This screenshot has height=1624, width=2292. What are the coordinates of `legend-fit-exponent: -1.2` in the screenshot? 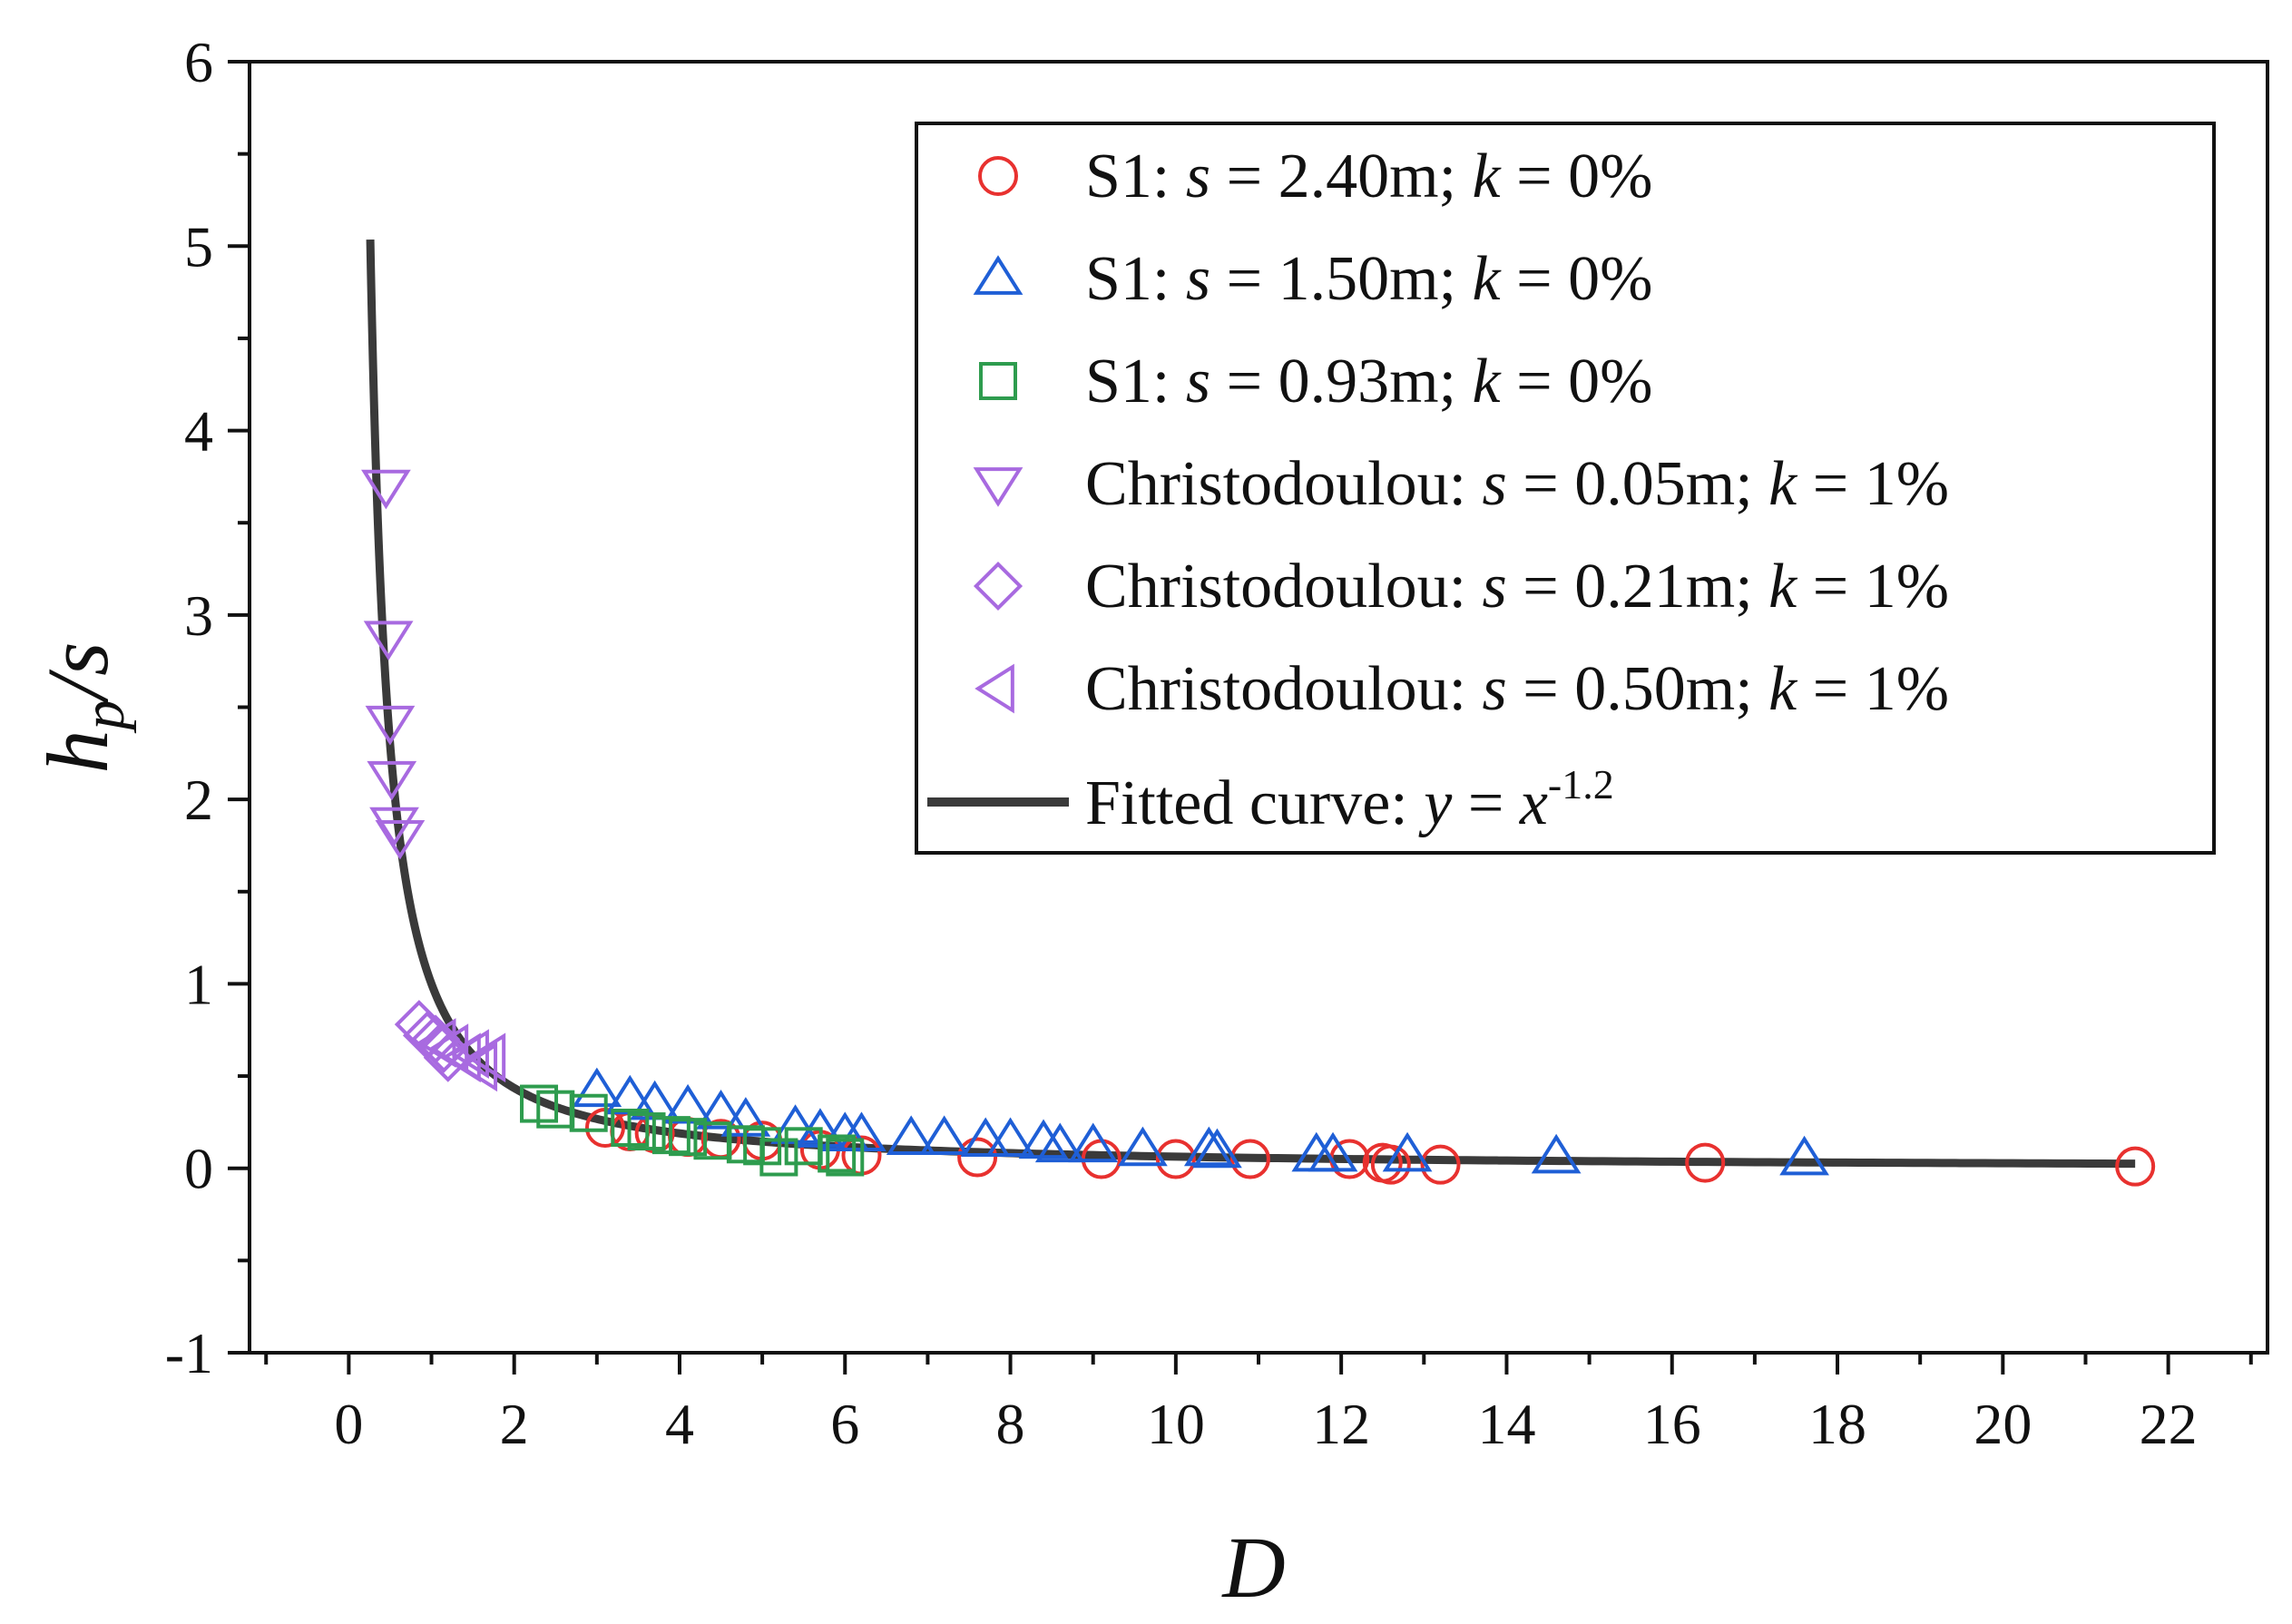 It's located at (1581, 784).